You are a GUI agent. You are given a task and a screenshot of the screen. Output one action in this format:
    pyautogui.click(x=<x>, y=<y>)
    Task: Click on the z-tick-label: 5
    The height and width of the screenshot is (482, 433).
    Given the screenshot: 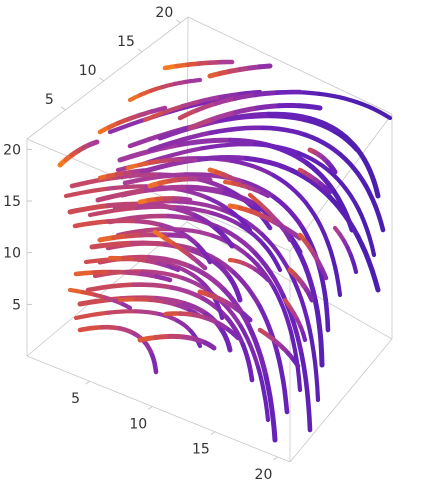 What is the action you would take?
    pyautogui.click(x=16, y=305)
    